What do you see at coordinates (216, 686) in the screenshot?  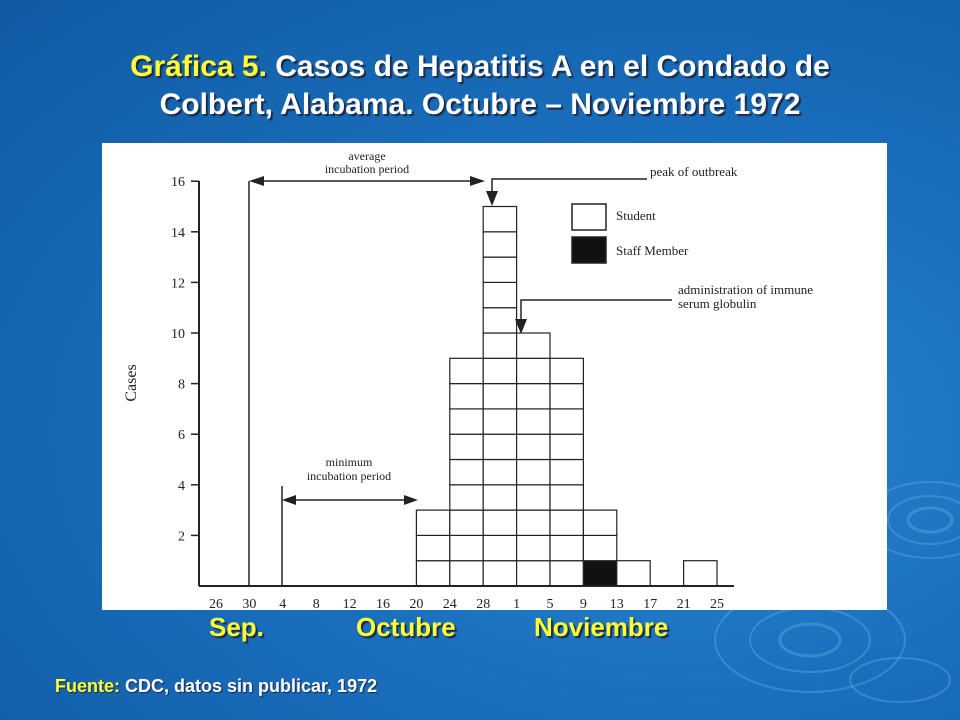 I see `source-note: Fuente: CDC, datos sin publicar, 1972` at bounding box center [216, 686].